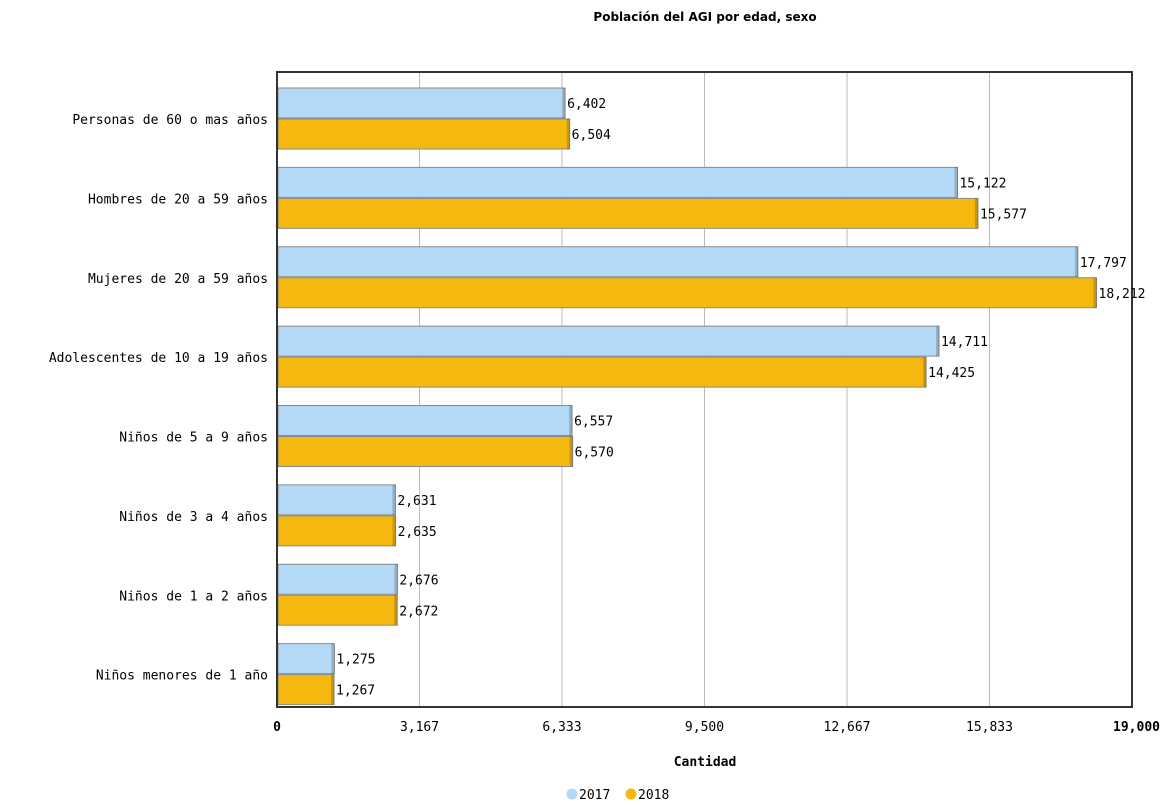 This screenshot has width=1167, height=811. Describe the element at coordinates (951, 373) in the screenshot. I see `value-label: 14,425` at that location.